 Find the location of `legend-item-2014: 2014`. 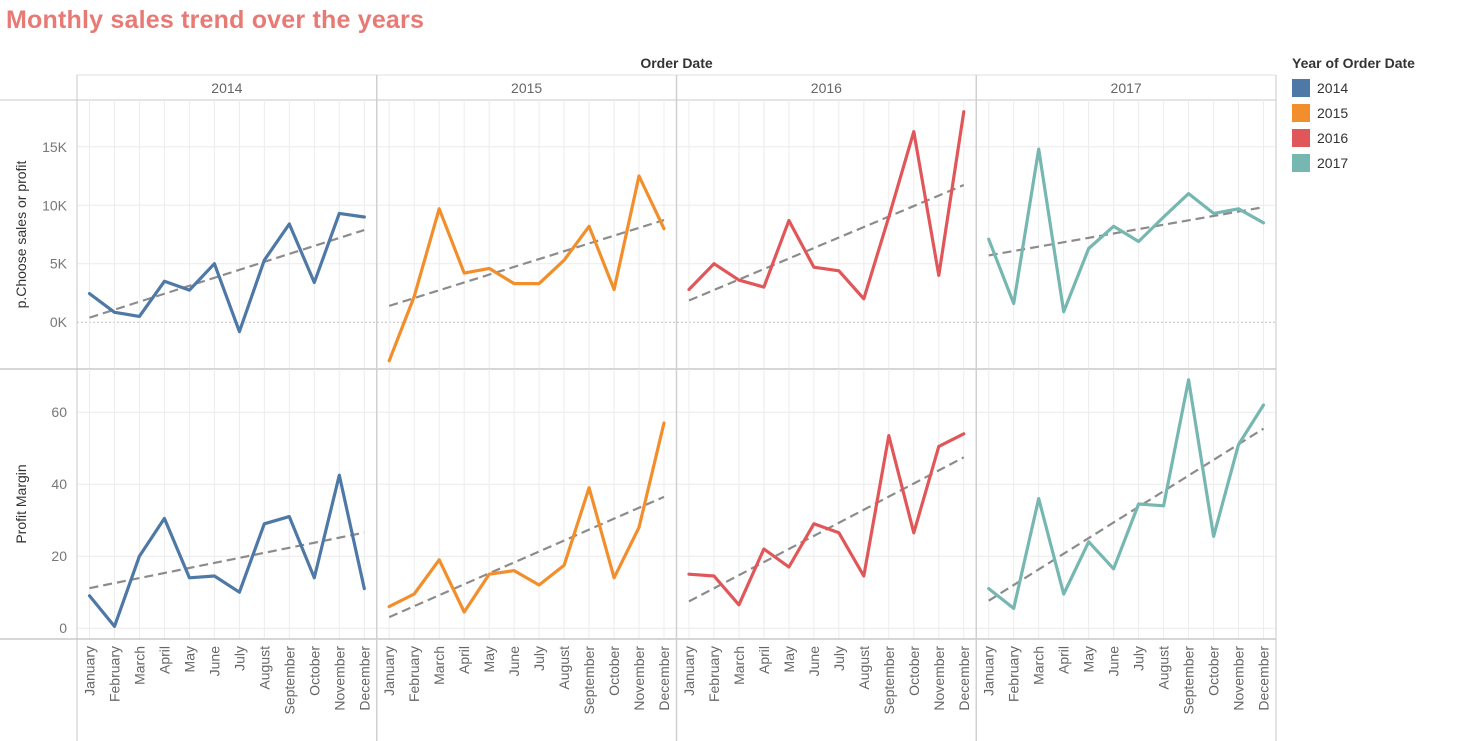

legend-item-2014: 2014 is located at coordinates (1353, 87).